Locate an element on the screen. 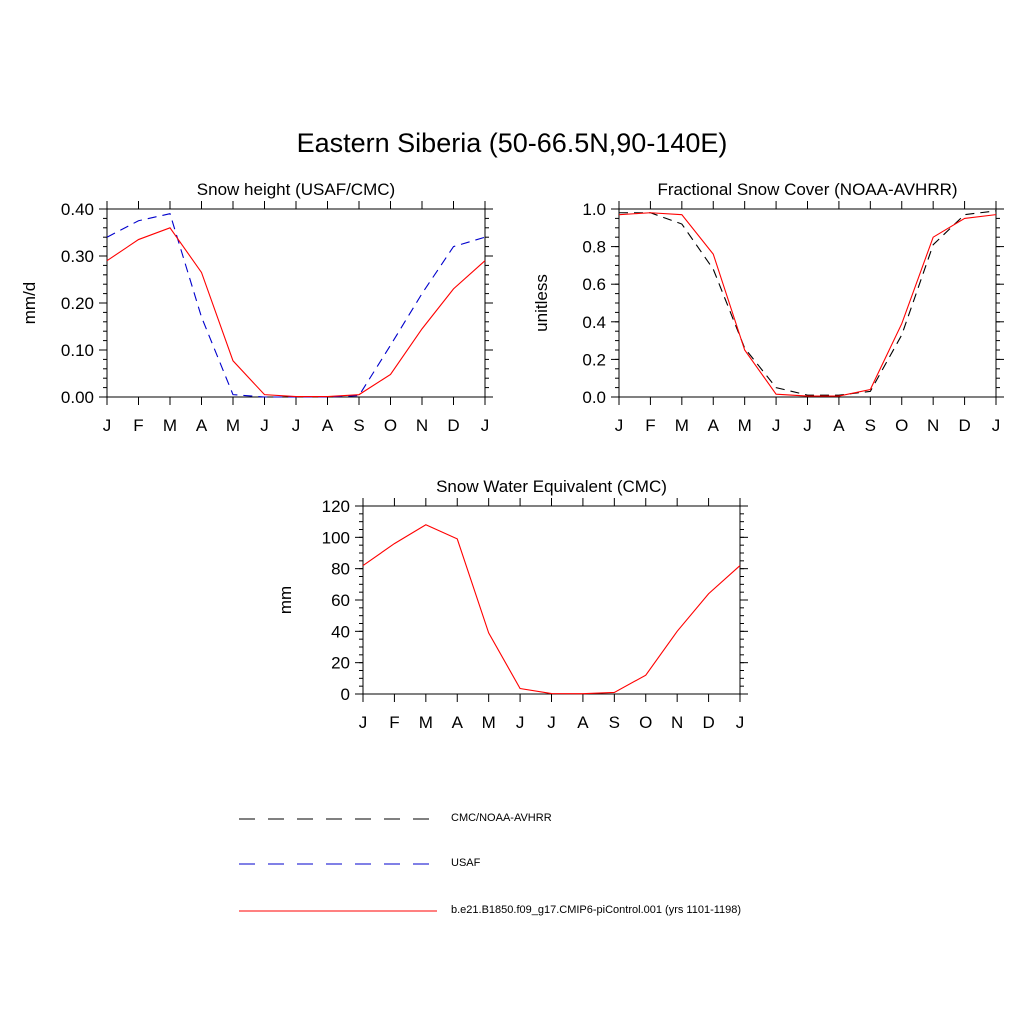 The width and height of the screenshot is (1024, 1024). series-line-cmc-noaa-avhrr is located at coordinates (808, 303).